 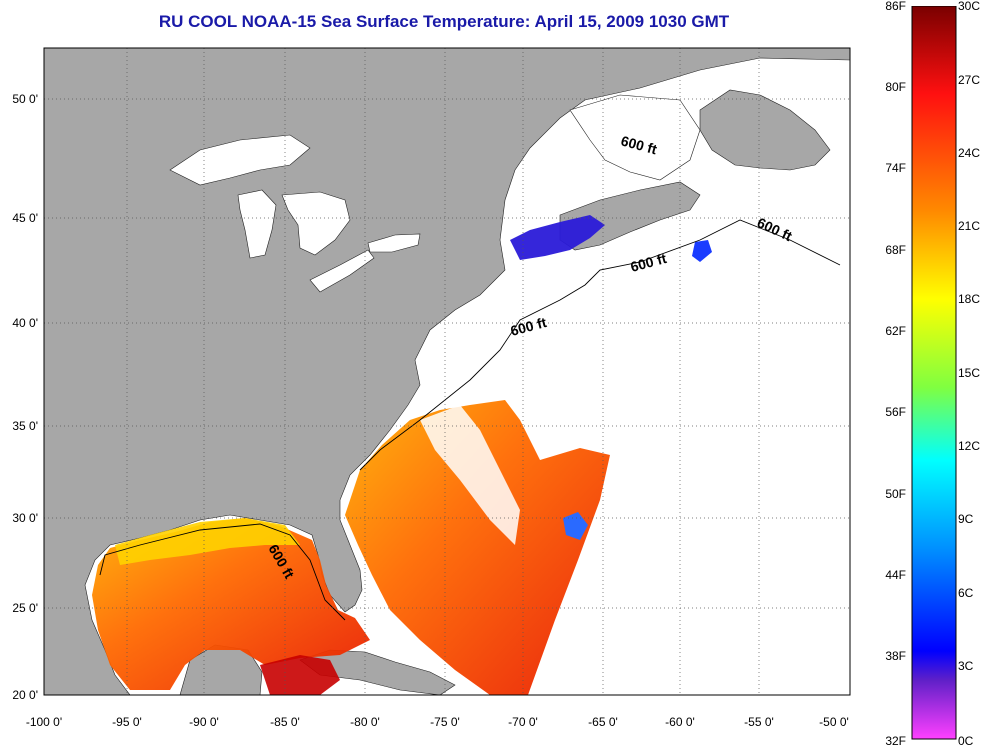 I want to click on y-tick-label: 35 0', so click(x=25, y=426).